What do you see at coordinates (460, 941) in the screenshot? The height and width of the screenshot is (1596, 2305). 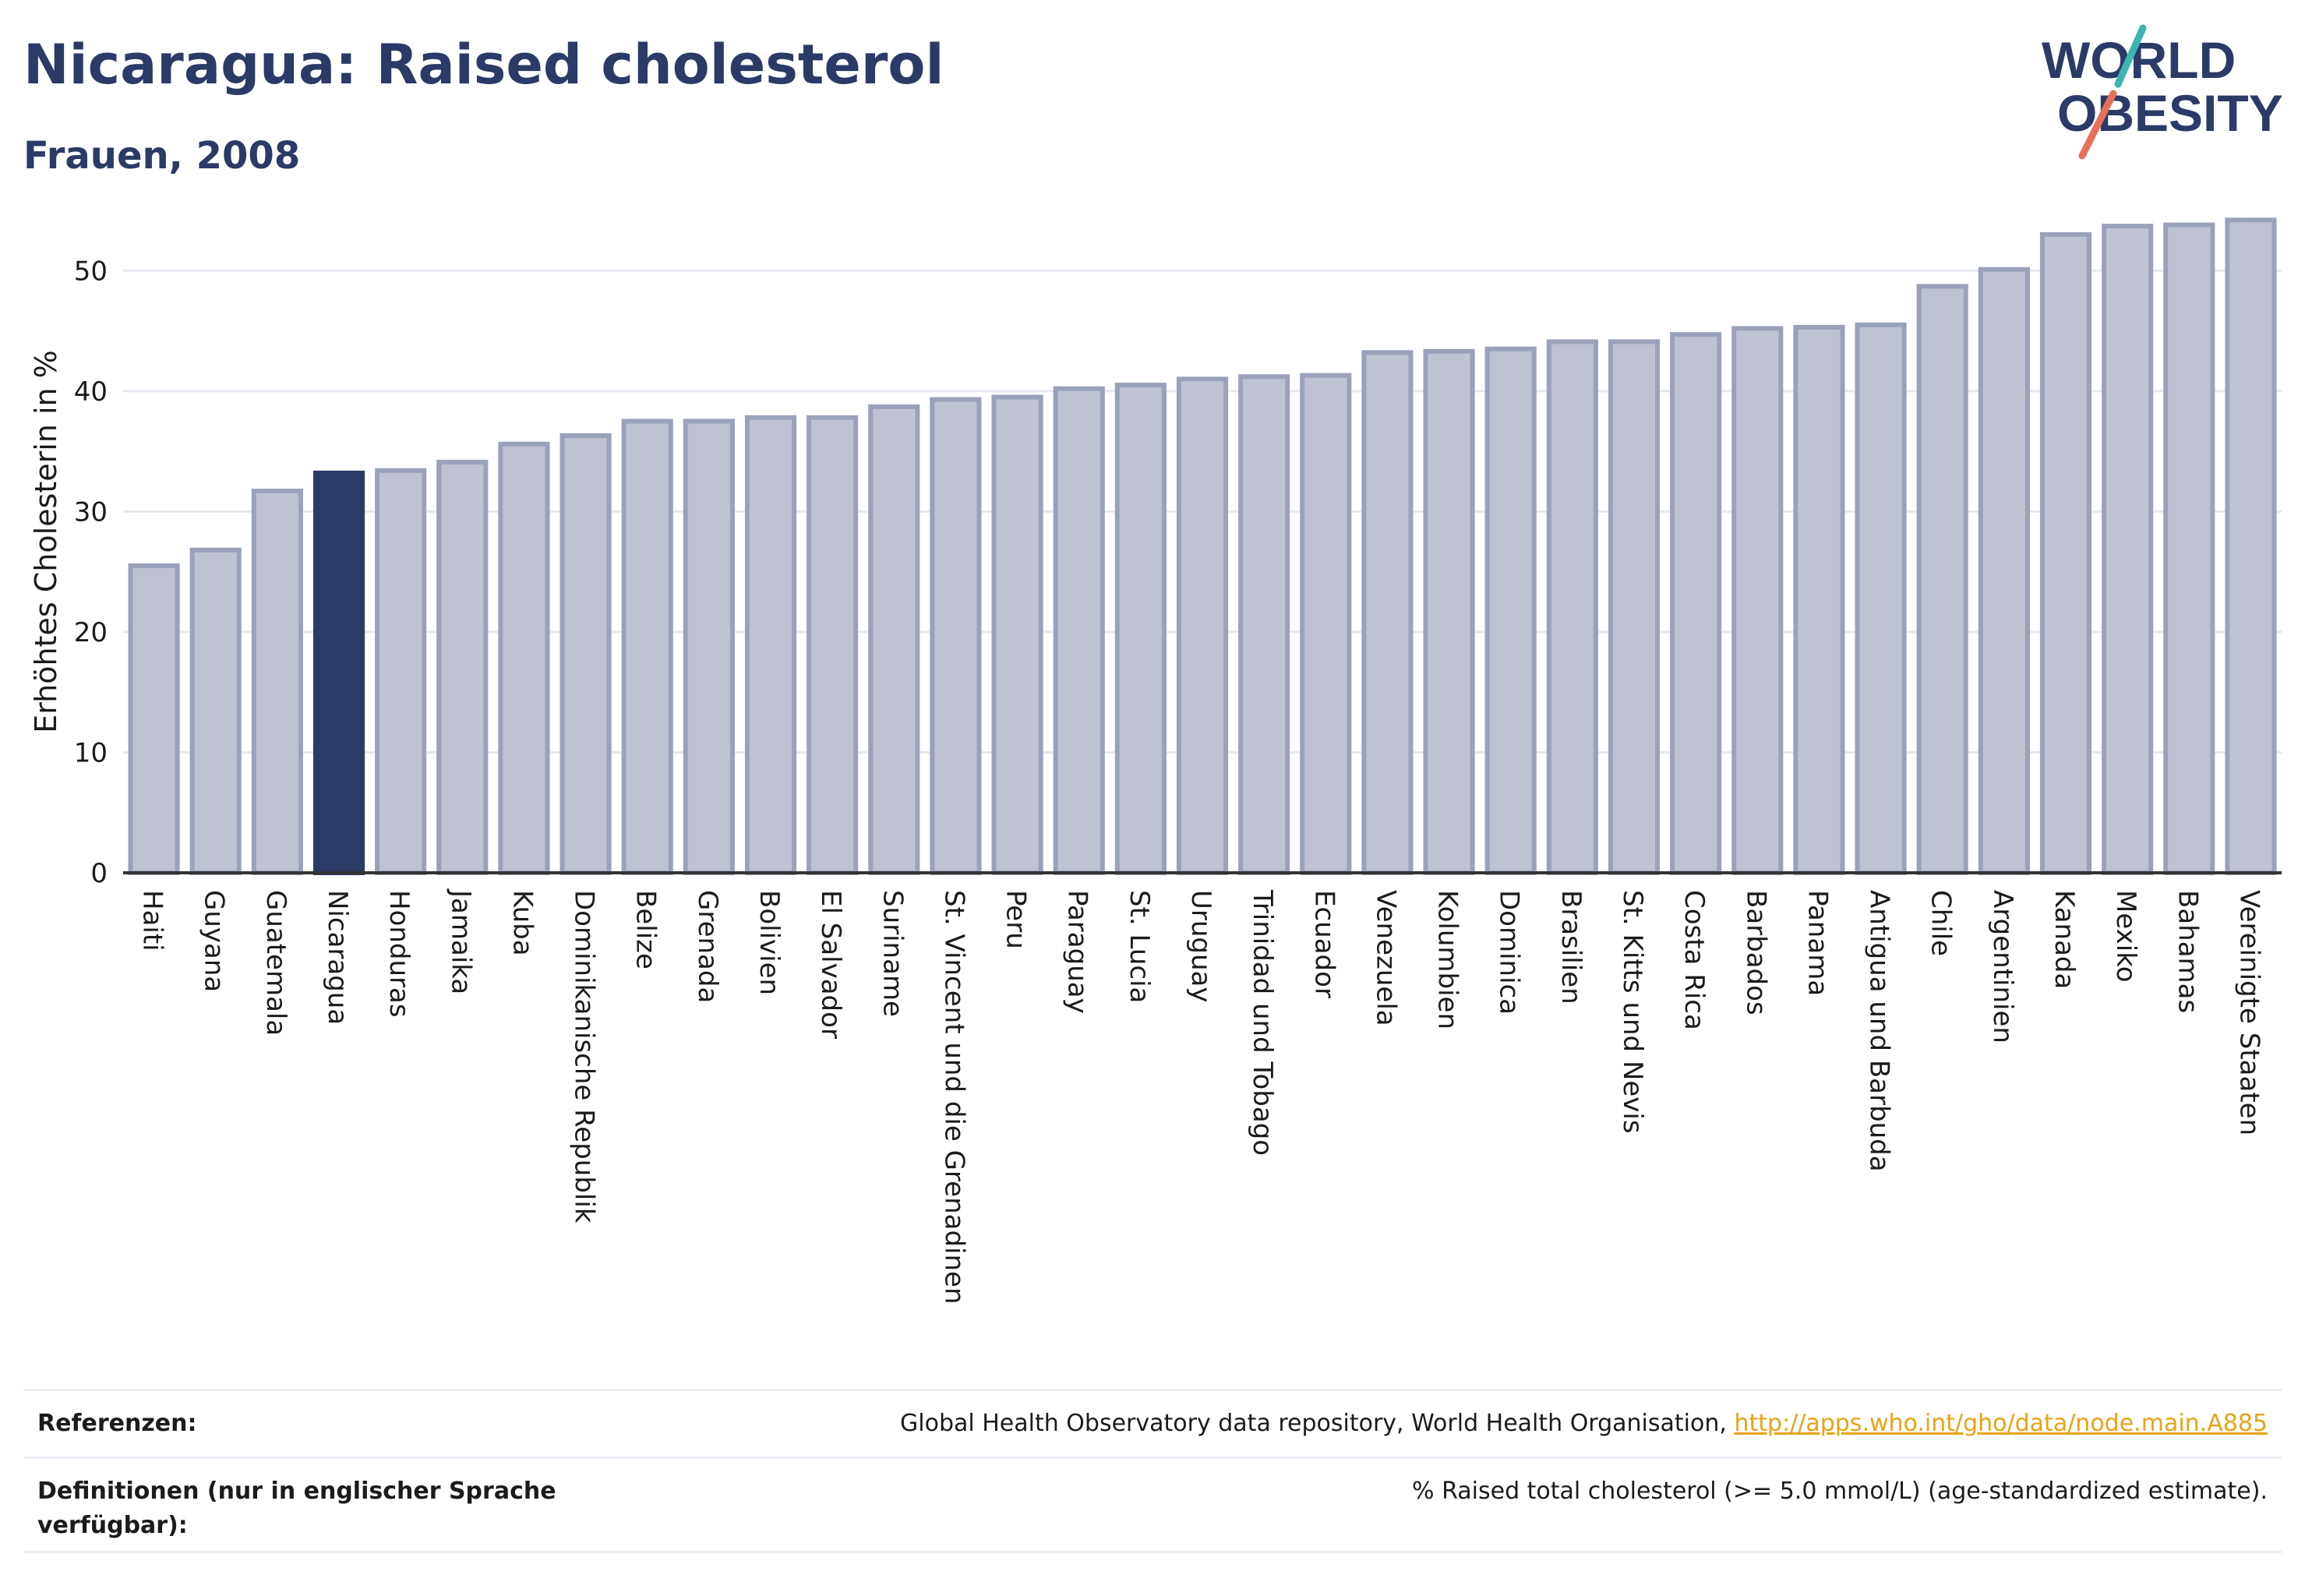 I see `x-tick-label: Jamaika` at bounding box center [460, 941].